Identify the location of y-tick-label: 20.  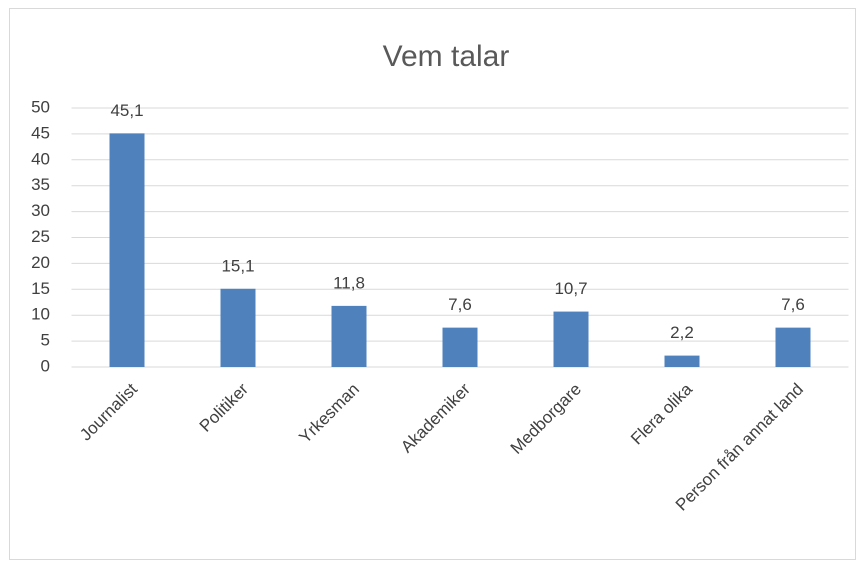
(40, 262).